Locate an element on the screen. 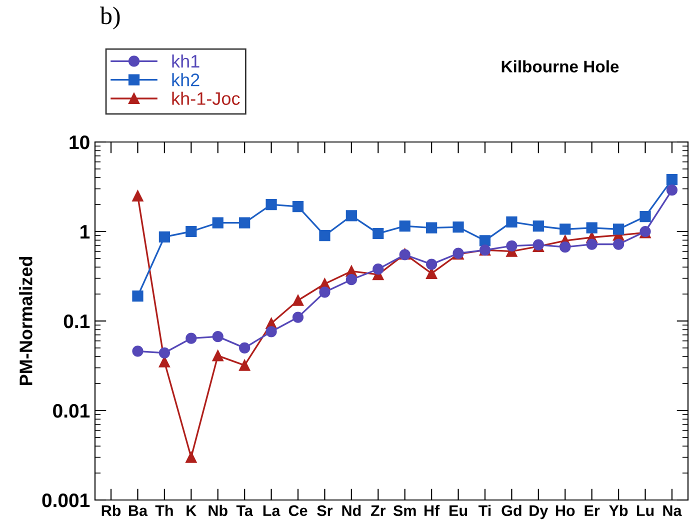  x-tick-label: La is located at coordinates (271, 510).